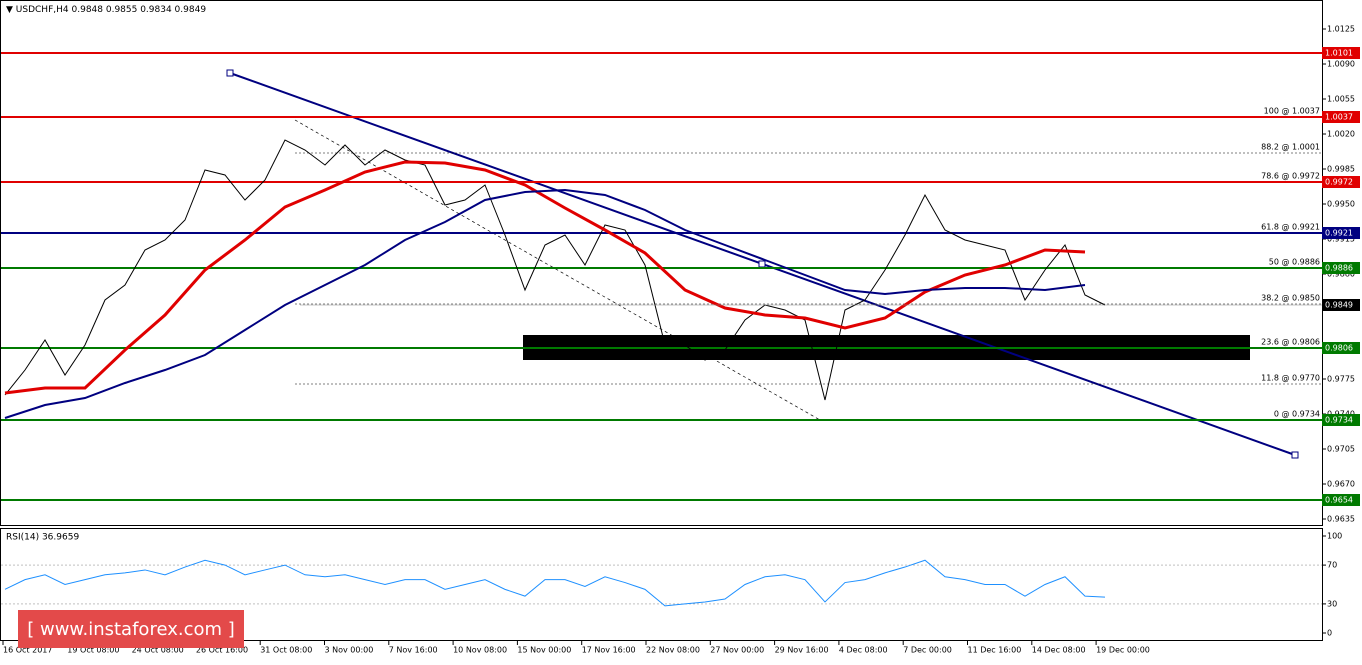 The image size is (1362, 665). Describe the element at coordinates (1059, 650) in the screenshot. I see `x-tick-label: 14 Dec 08:00` at that location.